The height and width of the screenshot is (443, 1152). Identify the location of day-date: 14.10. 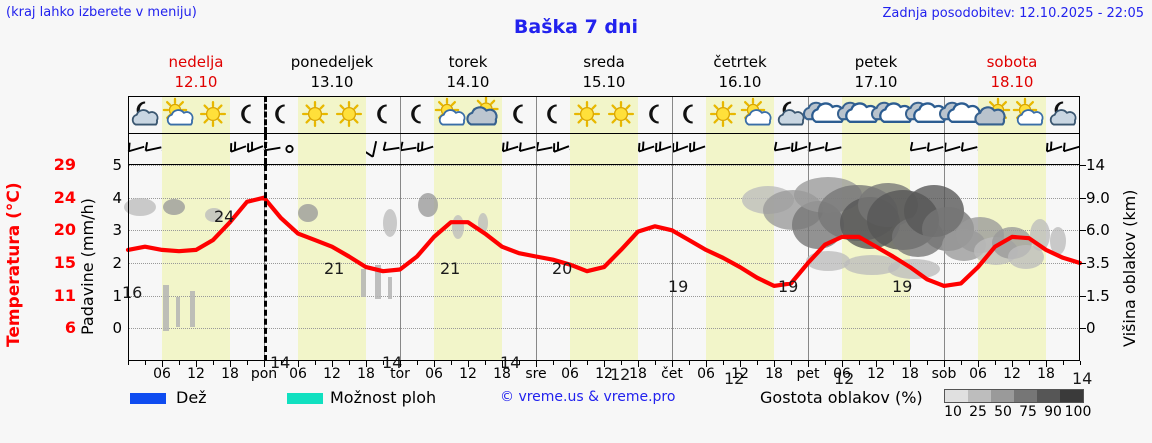
(468, 82).